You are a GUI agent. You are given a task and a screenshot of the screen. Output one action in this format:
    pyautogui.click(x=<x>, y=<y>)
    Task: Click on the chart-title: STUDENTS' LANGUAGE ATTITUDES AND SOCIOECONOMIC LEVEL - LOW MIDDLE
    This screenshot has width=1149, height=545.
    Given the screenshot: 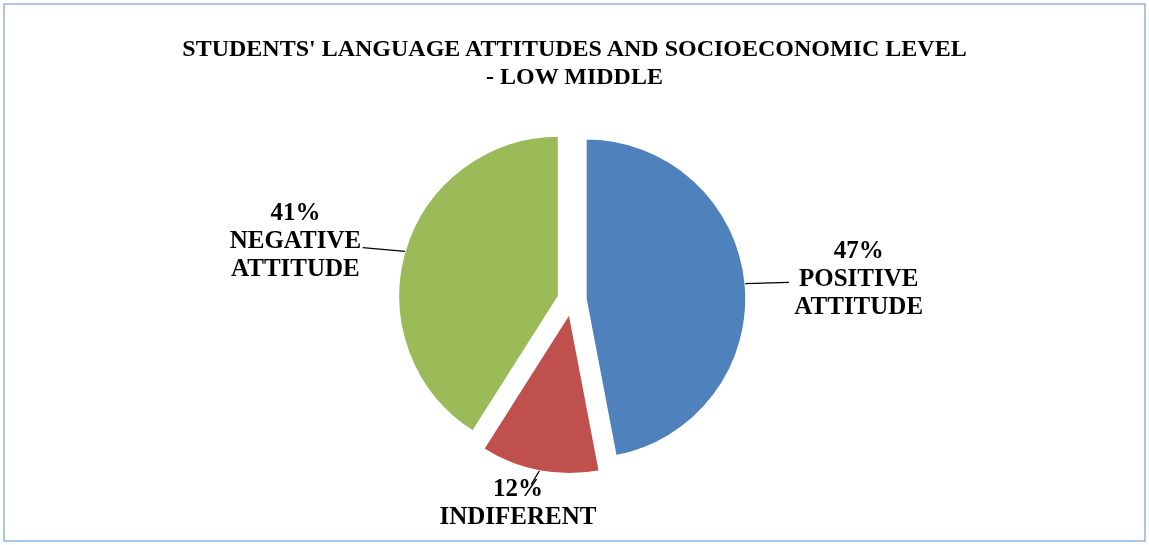 What is the action you would take?
    pyautogui.click(x=574, y=62)
    